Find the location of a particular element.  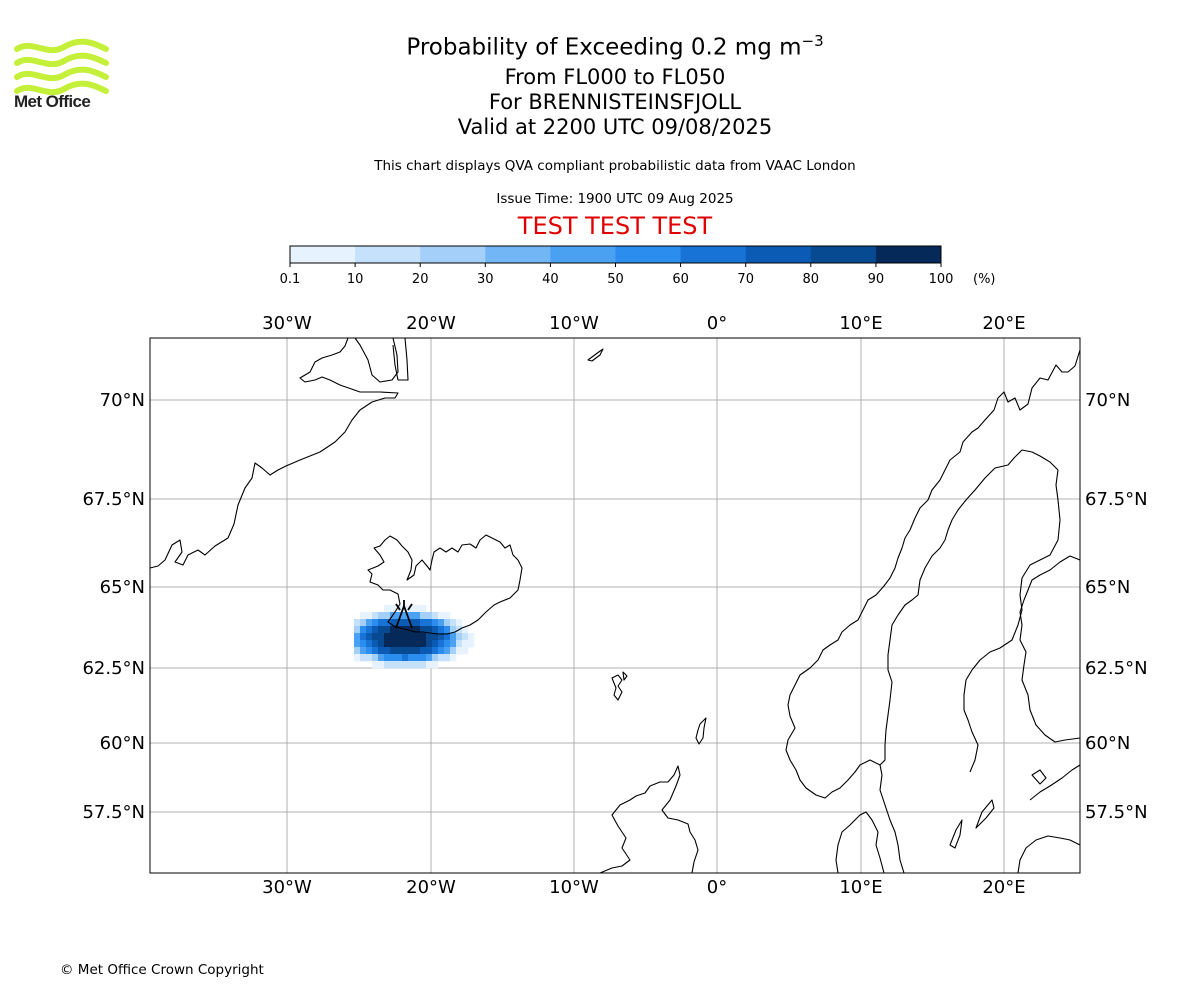

title-line-4: Valid at 2200 UTC 09/08/2025 is located at coordinates (615, 126).